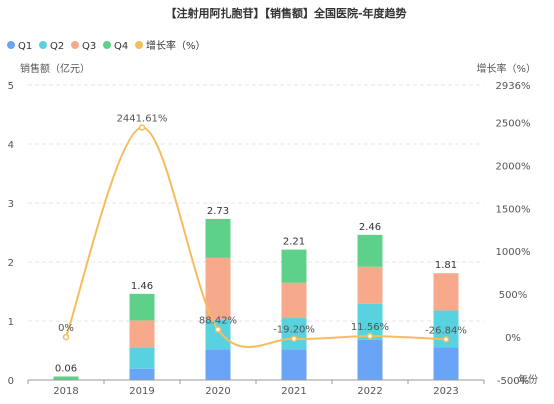 The height and width of the screenshot is (404, 554). I want to click on y-right-tick-label: 1500%, so click(513, 209).